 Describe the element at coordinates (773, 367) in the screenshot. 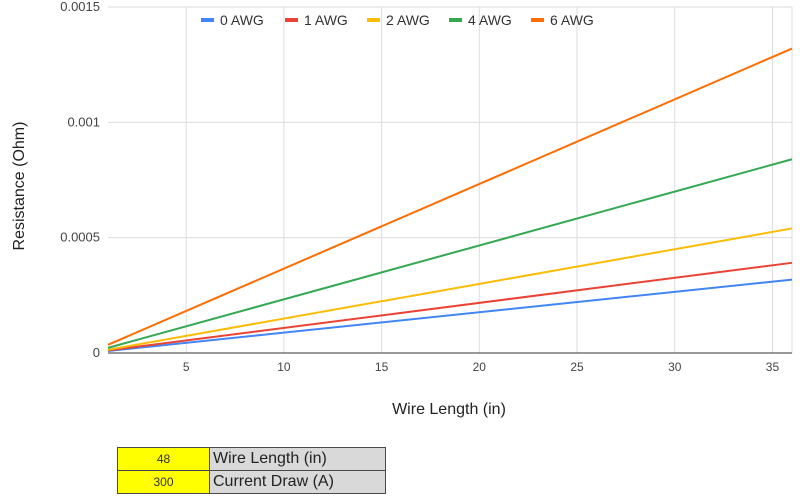

I see `x-tick-label: 35` at that location.